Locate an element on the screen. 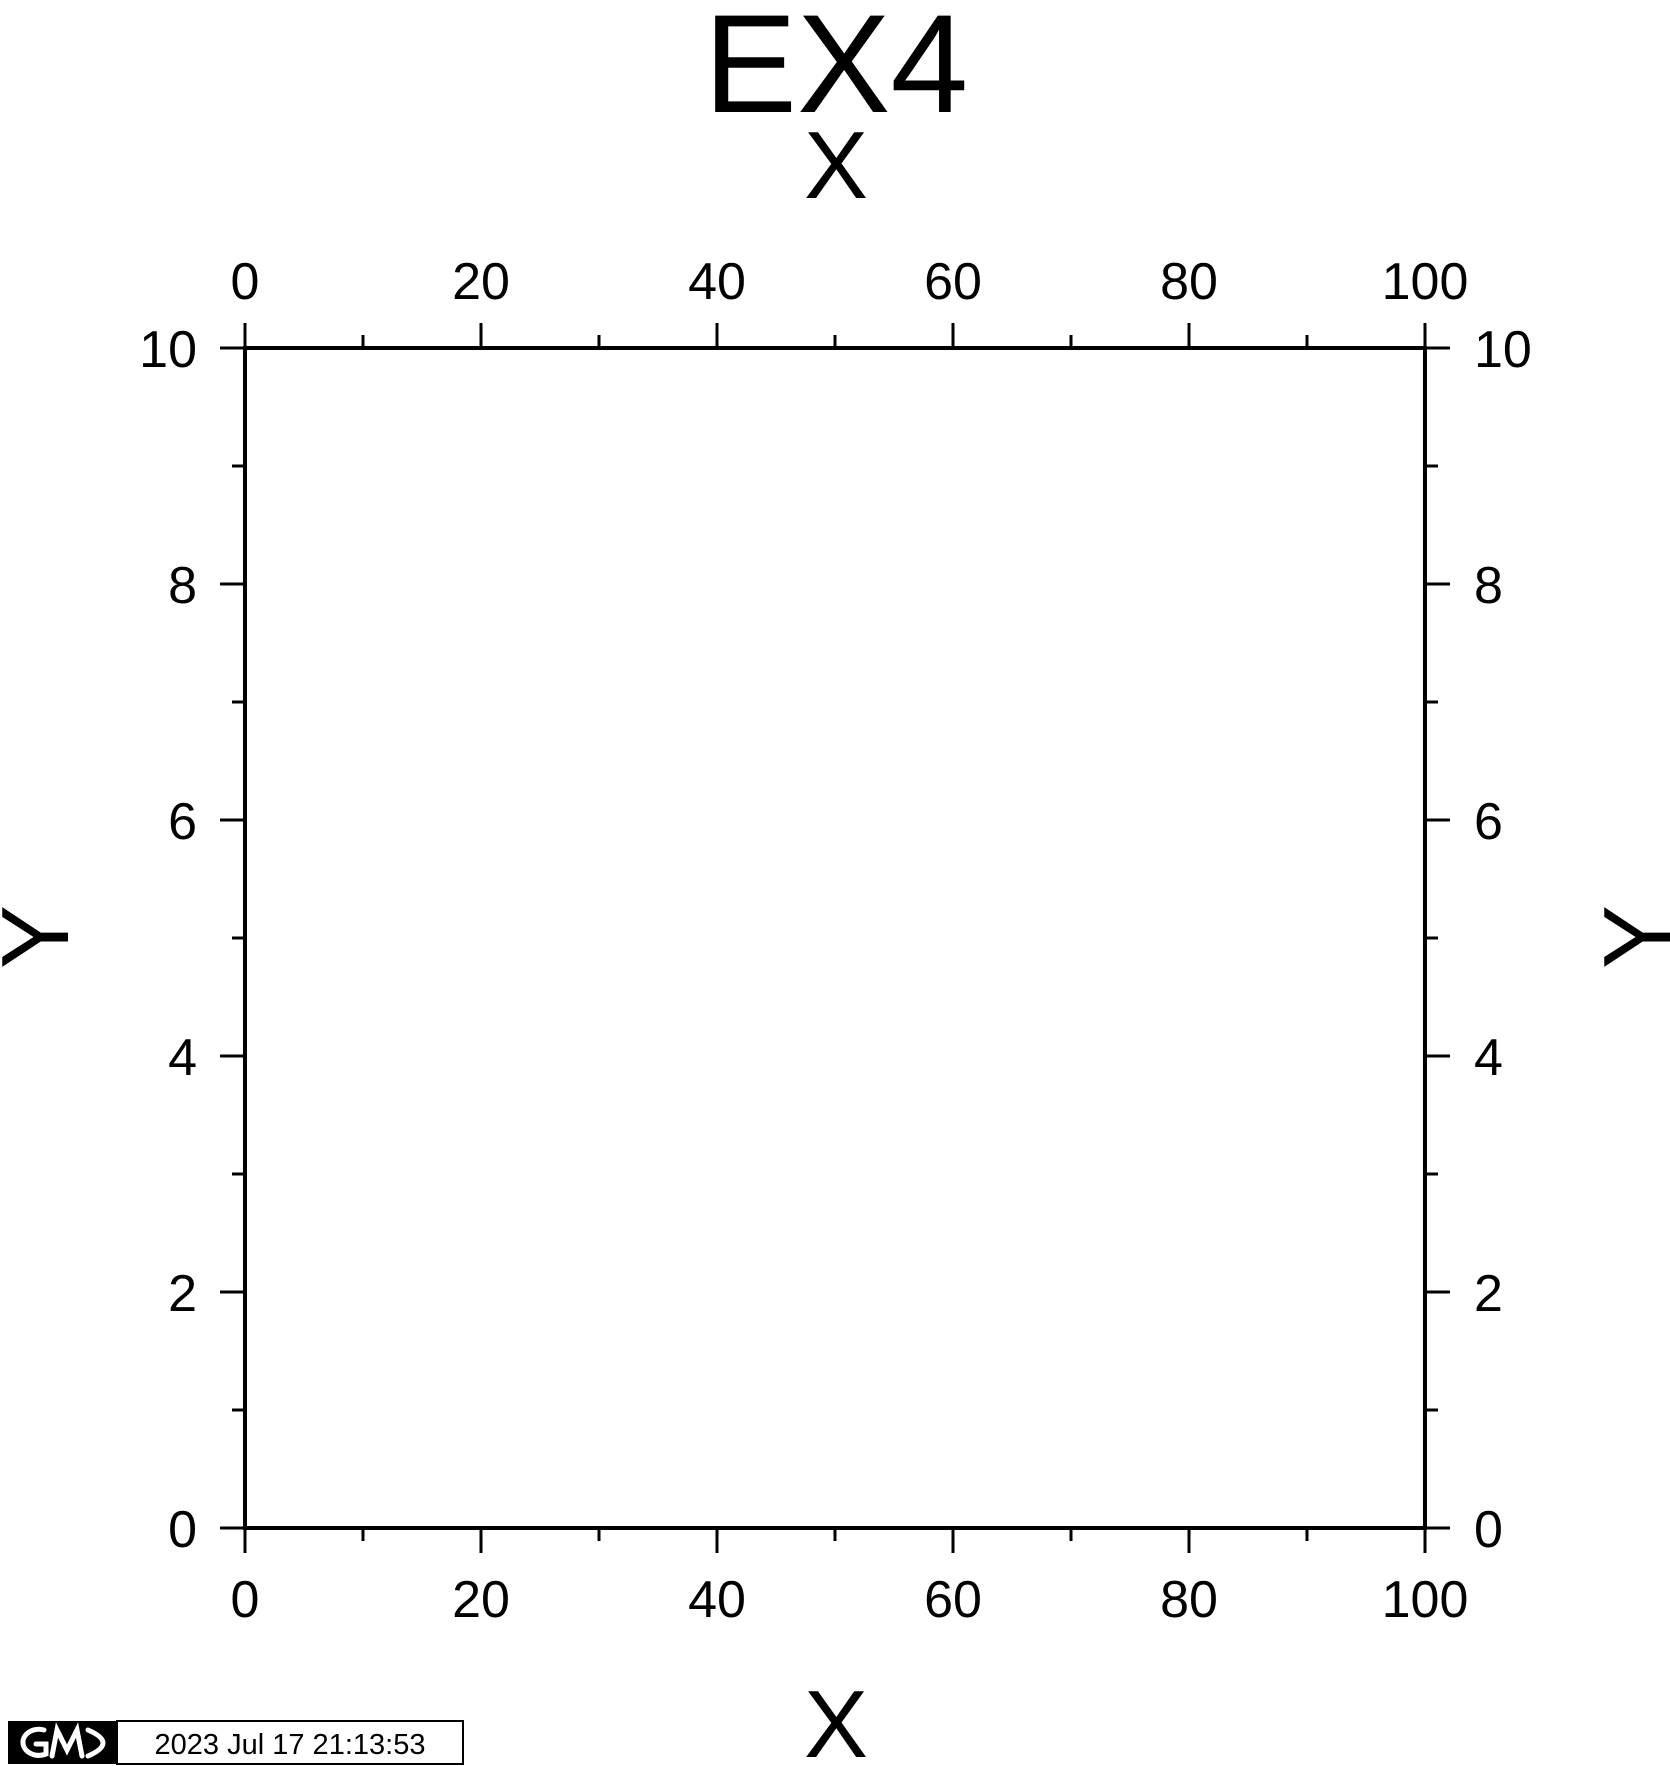 This screenshot has width=1670, height=1766. y-tick-label-left: 10 is located at coordinates (168, 350).